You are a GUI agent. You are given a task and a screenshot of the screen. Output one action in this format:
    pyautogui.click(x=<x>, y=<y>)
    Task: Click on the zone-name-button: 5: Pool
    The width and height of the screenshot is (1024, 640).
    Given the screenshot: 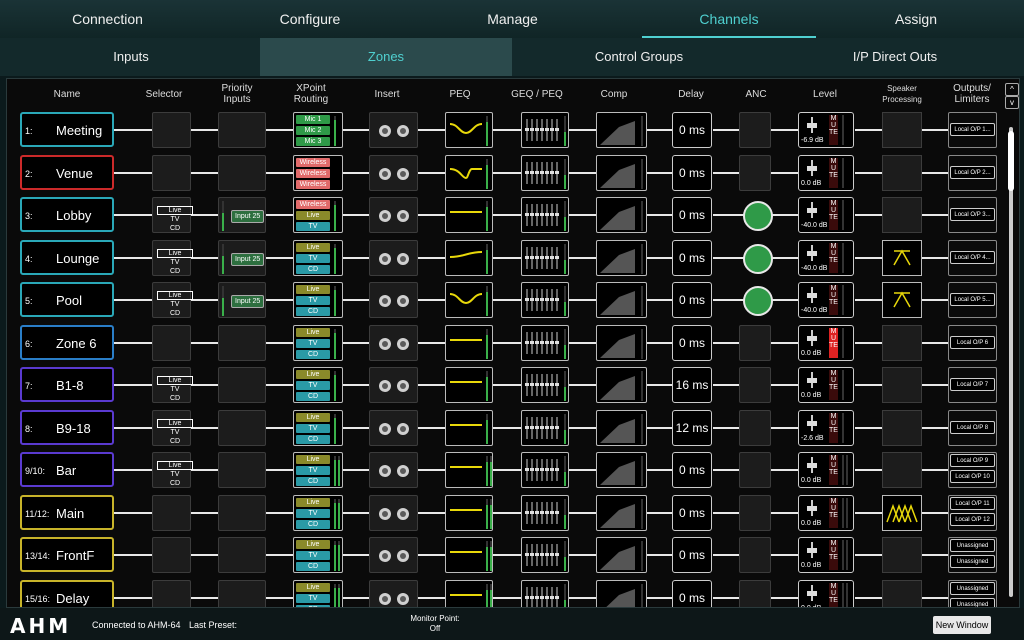 What is the action you would take?
    pyautogui.click(x=67, y=299)
    